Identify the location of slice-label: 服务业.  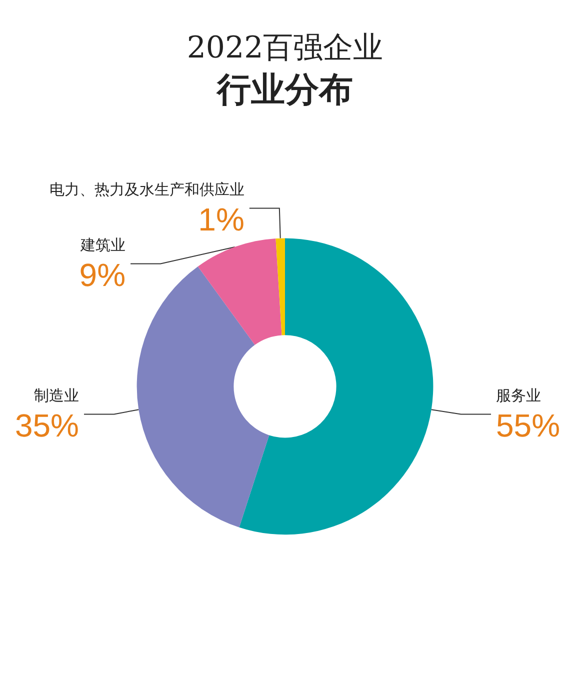
(519, 395).